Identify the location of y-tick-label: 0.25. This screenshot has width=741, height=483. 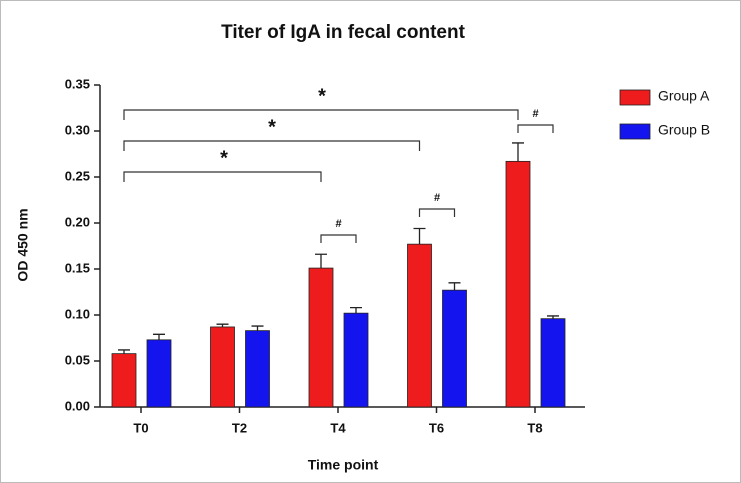
(77, 175).